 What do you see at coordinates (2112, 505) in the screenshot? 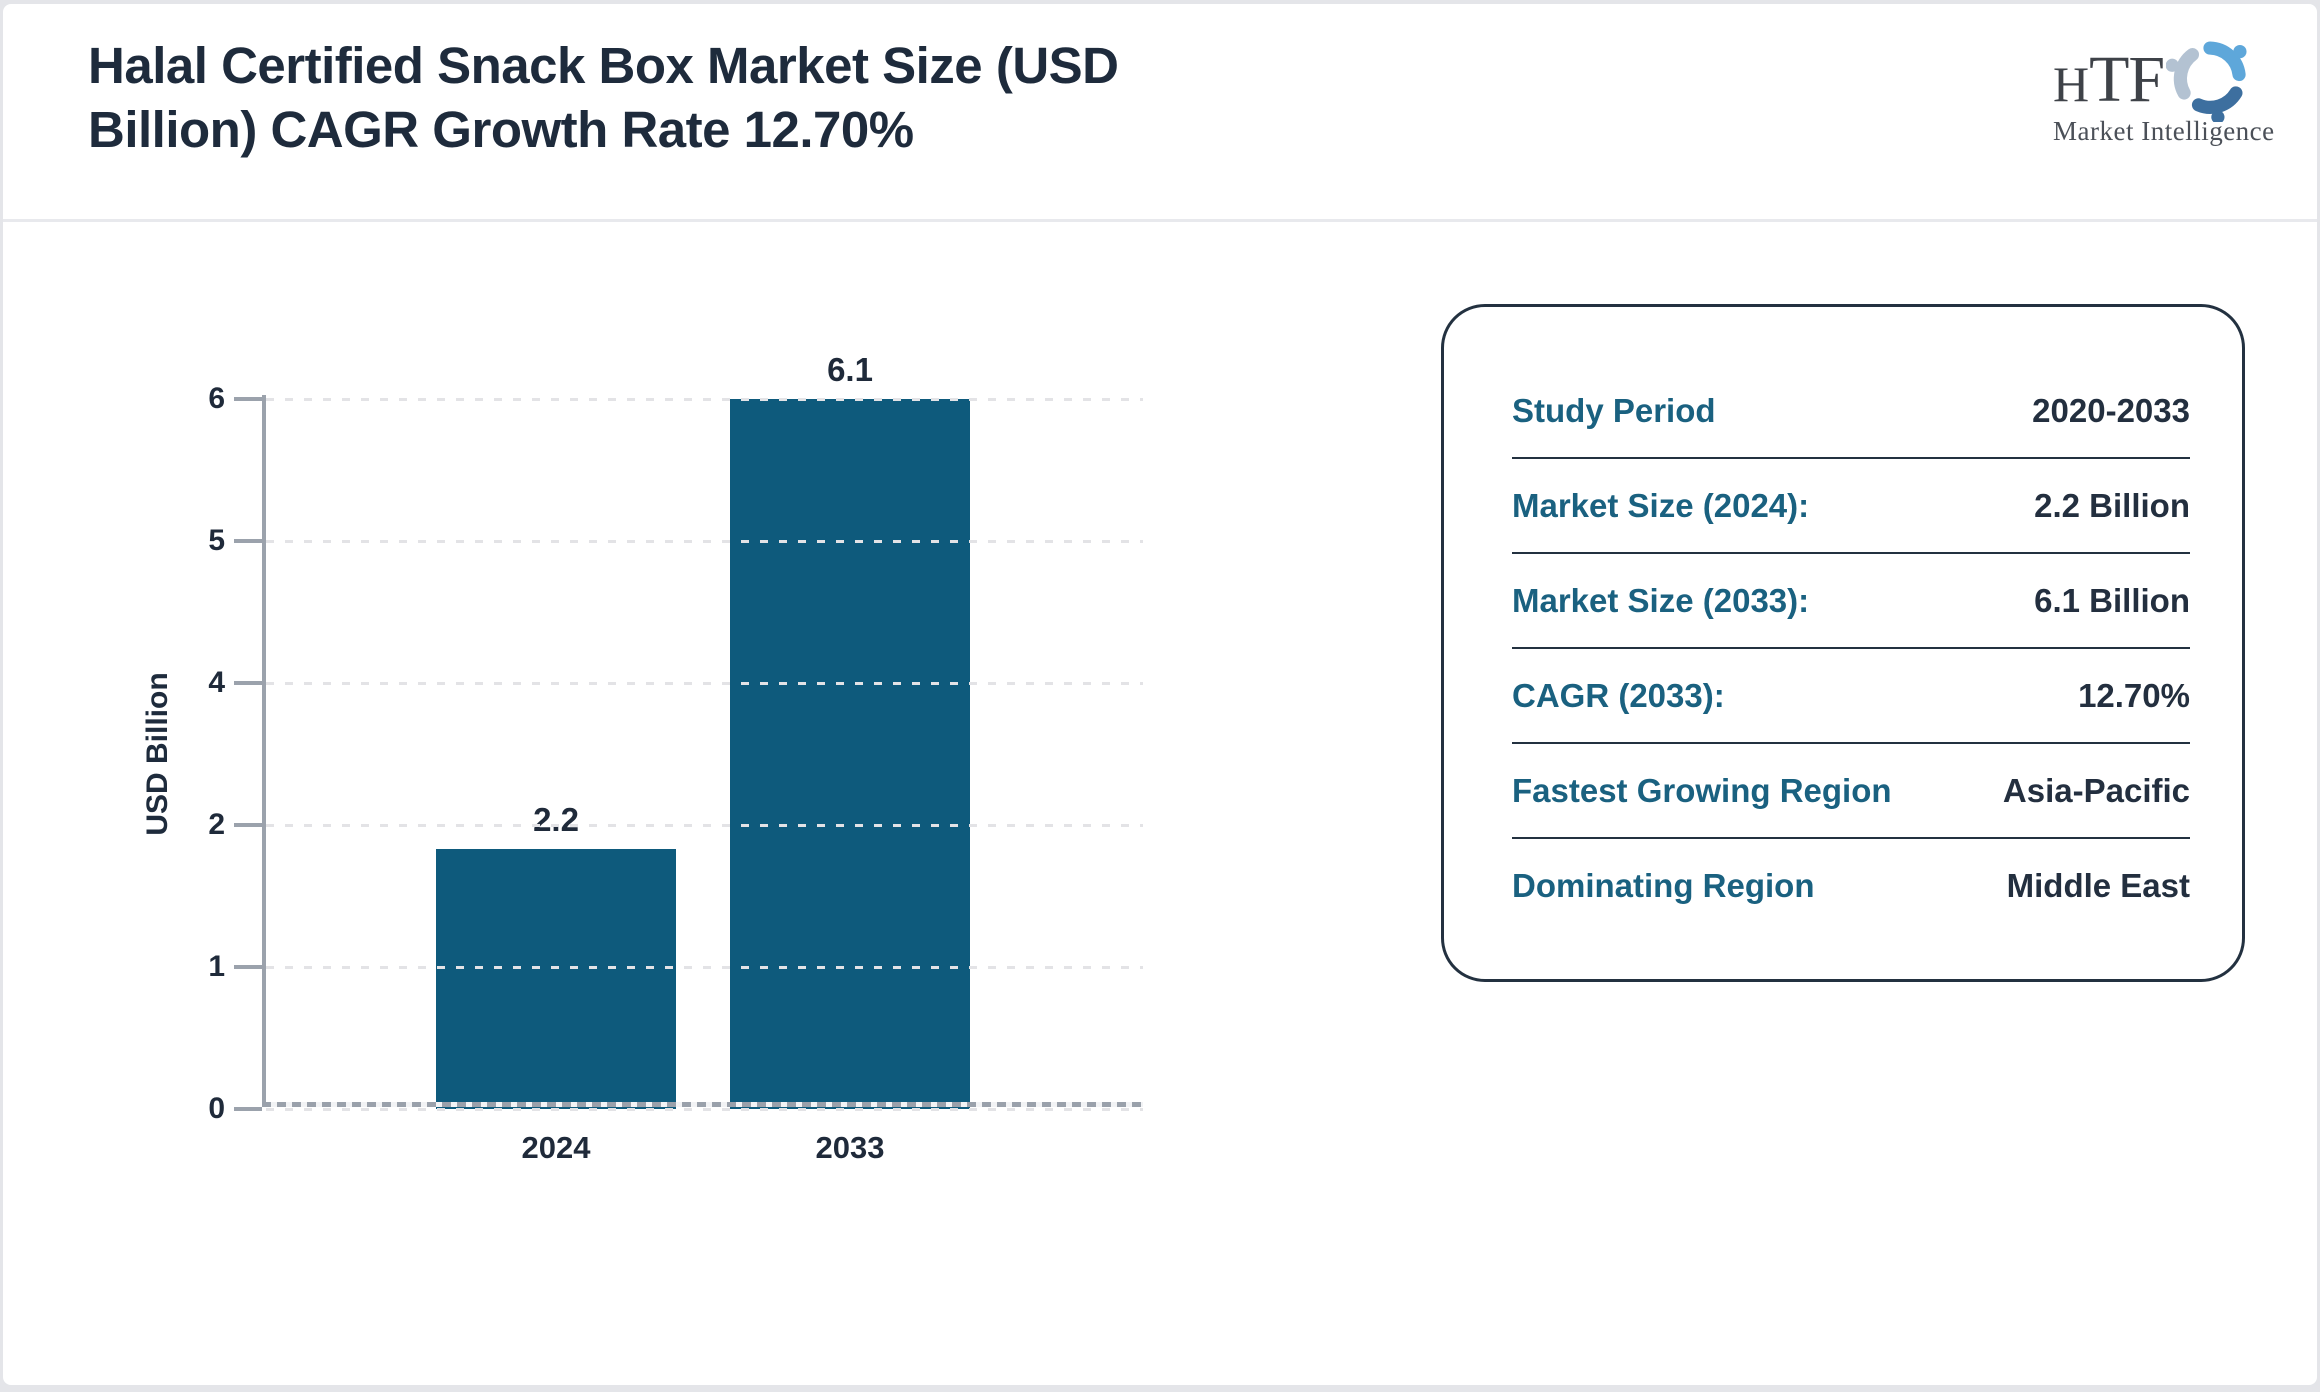
I see `row-value: 2.2 Billion` at bounding box center [2112, 505].